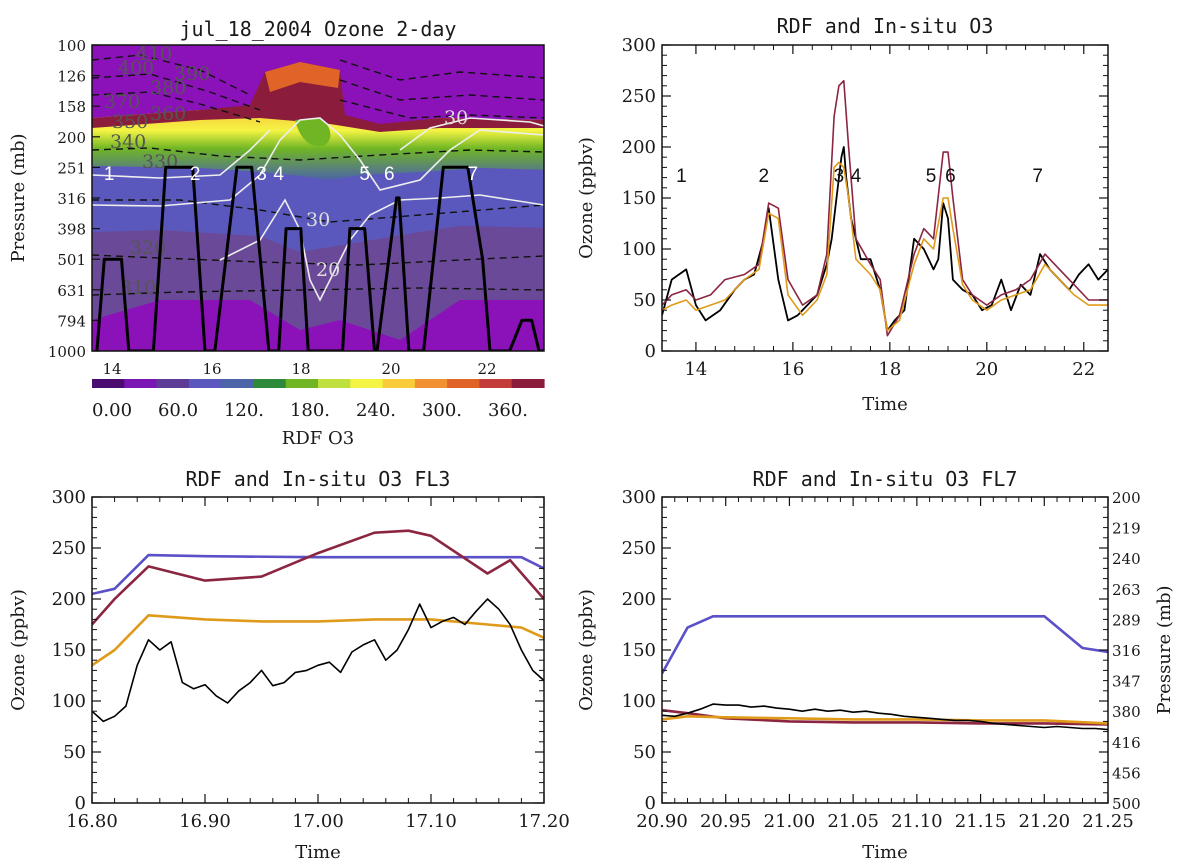  What do you see at coordinates (302, 77) in the screenshot?
I see `region-tropopause-fold` at bounding box center [302, 77].